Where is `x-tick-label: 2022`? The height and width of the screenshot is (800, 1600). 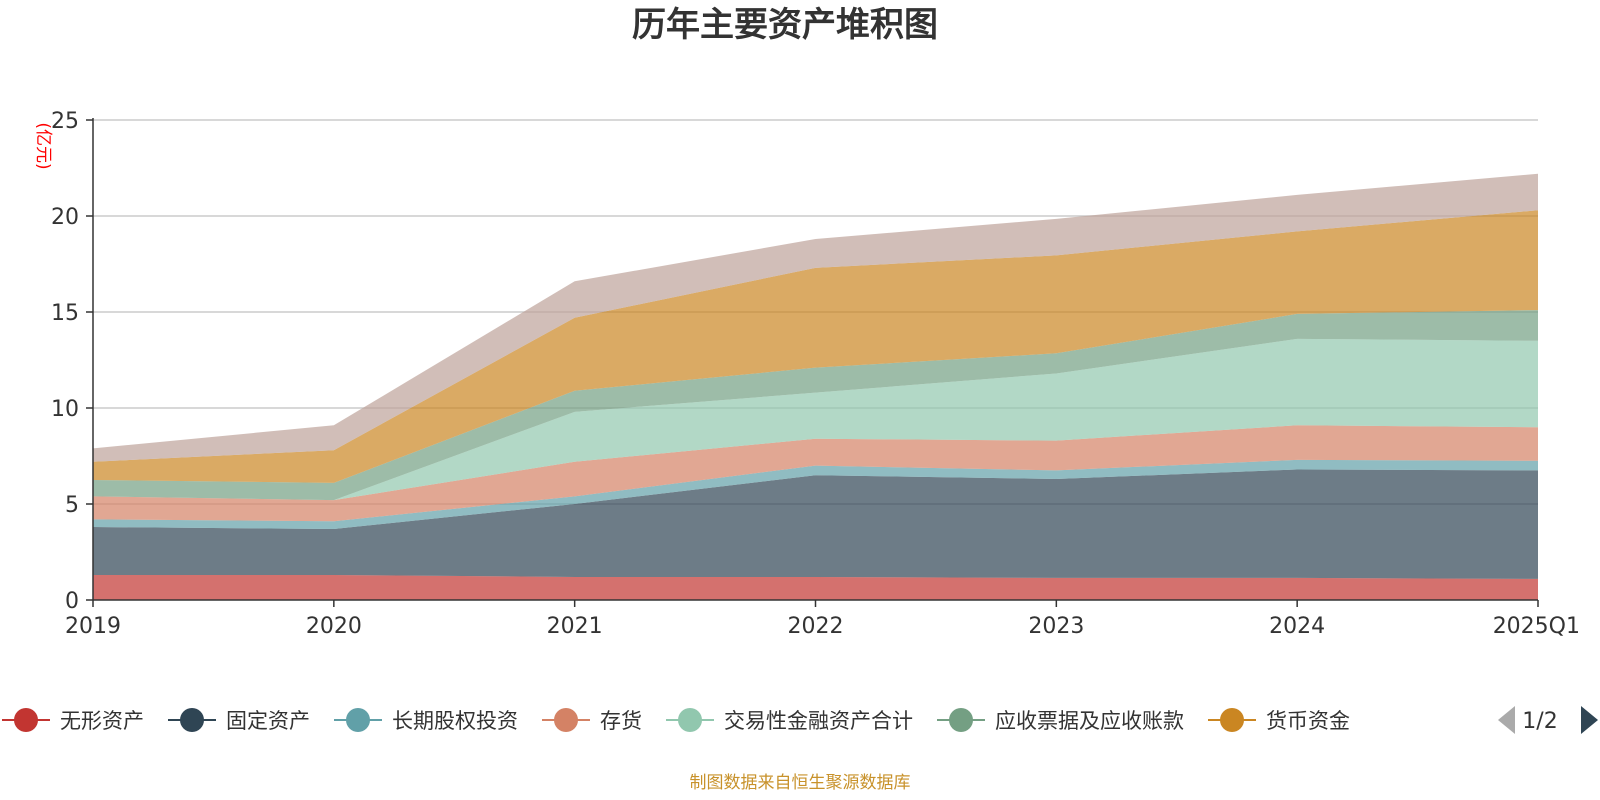 x-tick-label: 2022 is located at coordinates (816, 626).